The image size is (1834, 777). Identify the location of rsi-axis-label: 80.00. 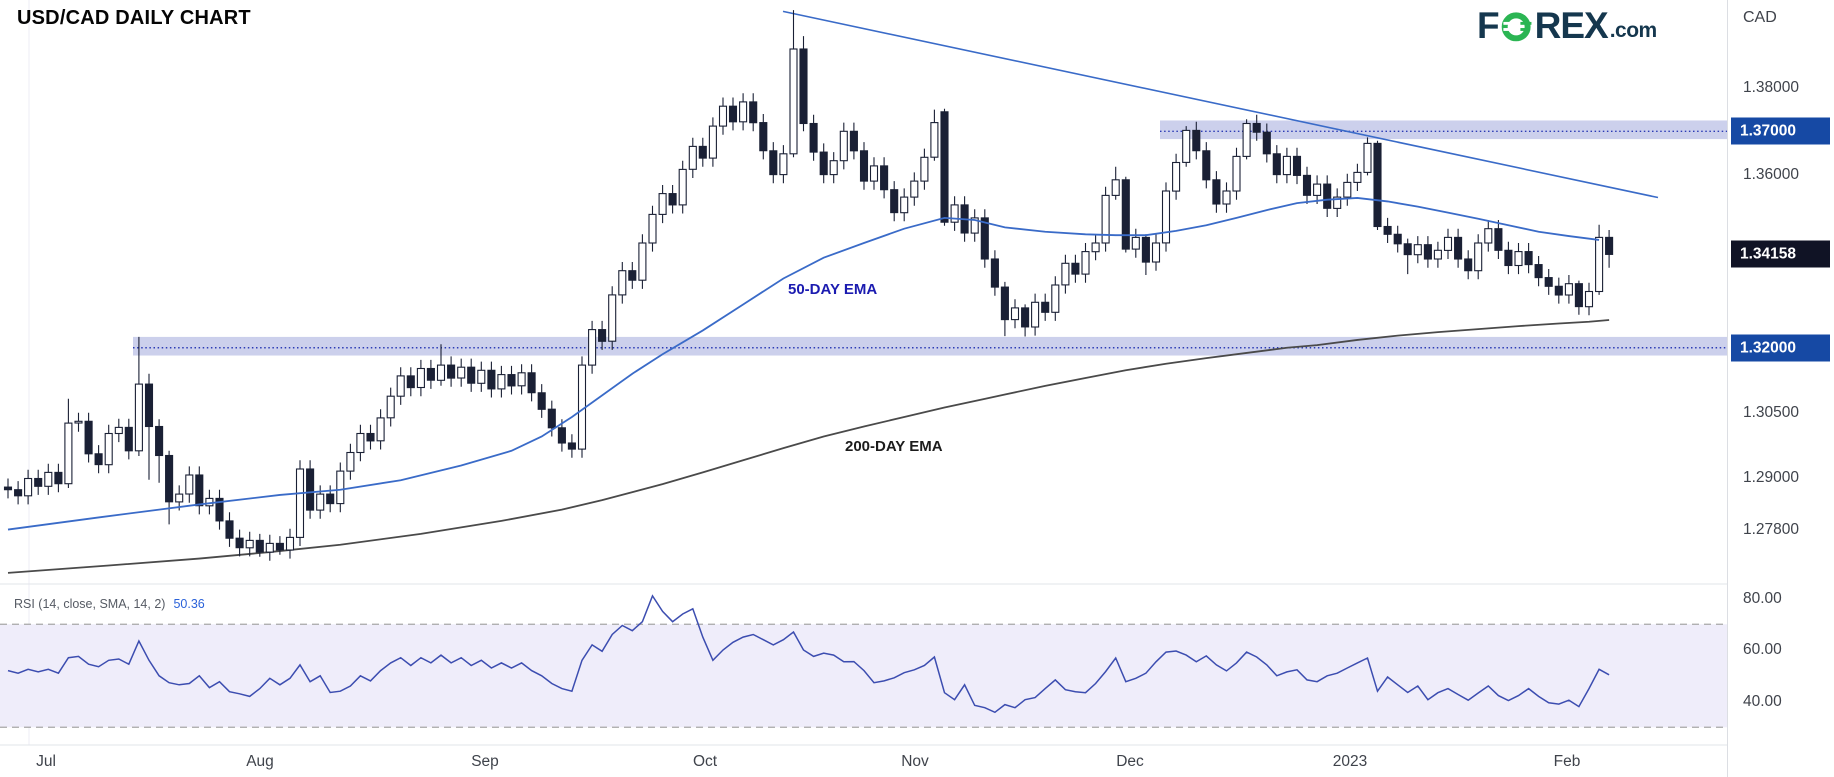
(1762, 598).